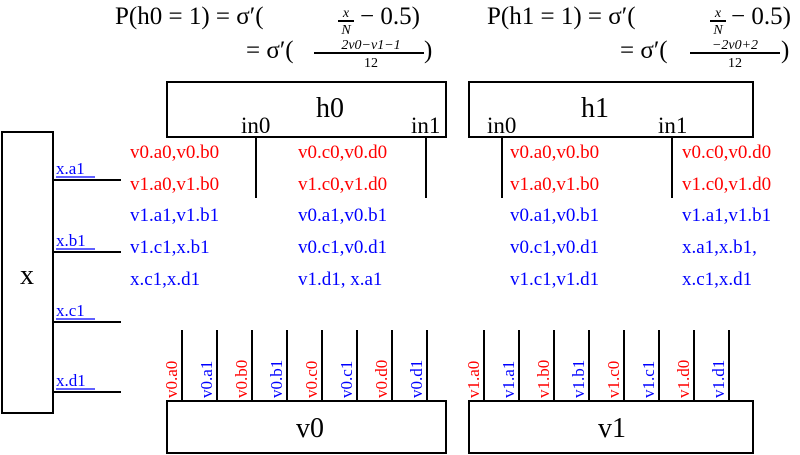  I want to click on h0-eq-frac1-den: N, so click(345, 30).